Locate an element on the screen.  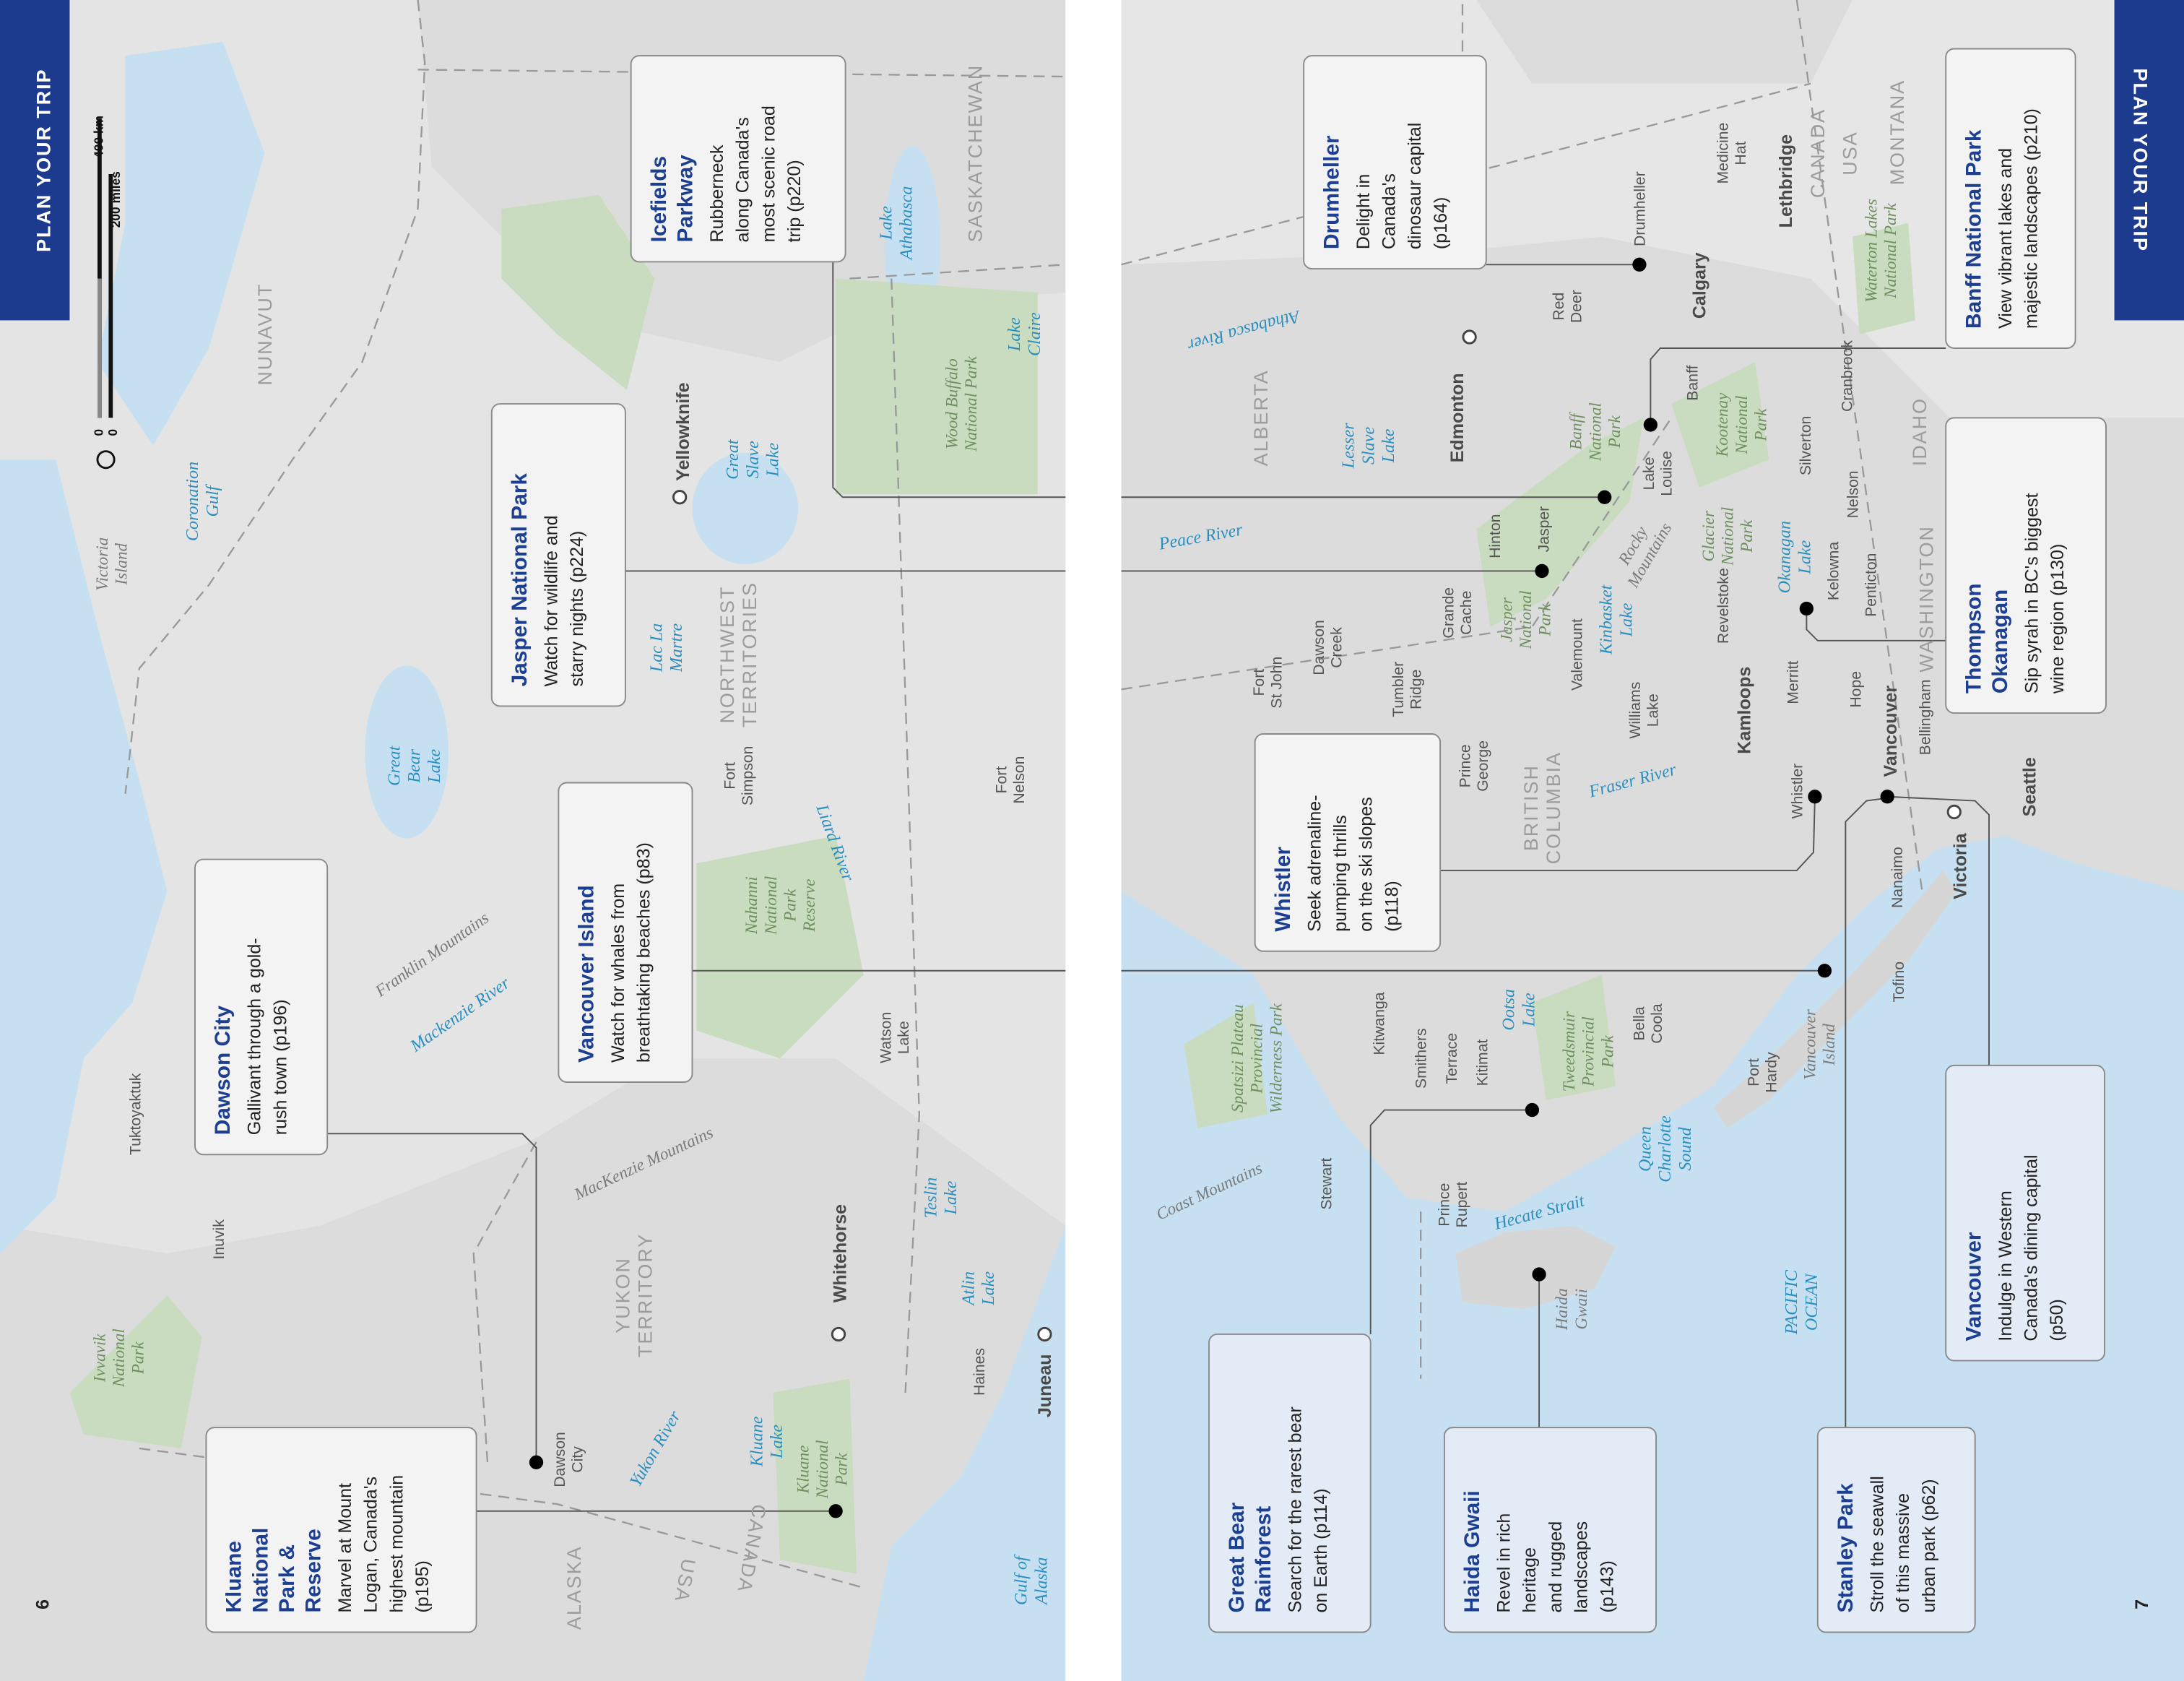
place-label-line: Sound is located at coordinates (1685, 1148).